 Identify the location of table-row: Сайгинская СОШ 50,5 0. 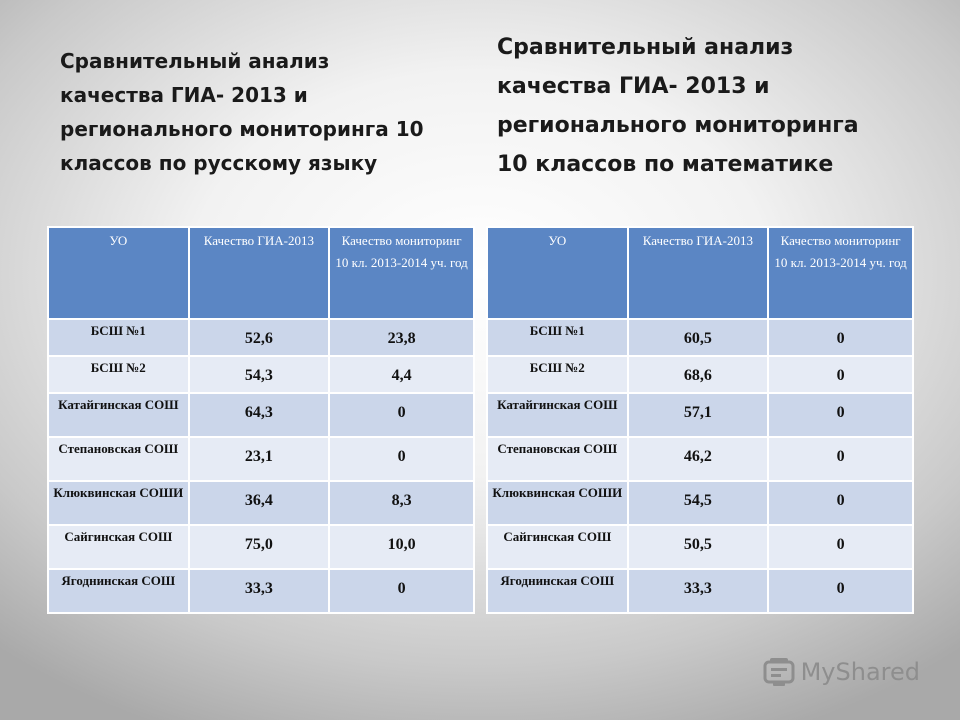
(700, 547).